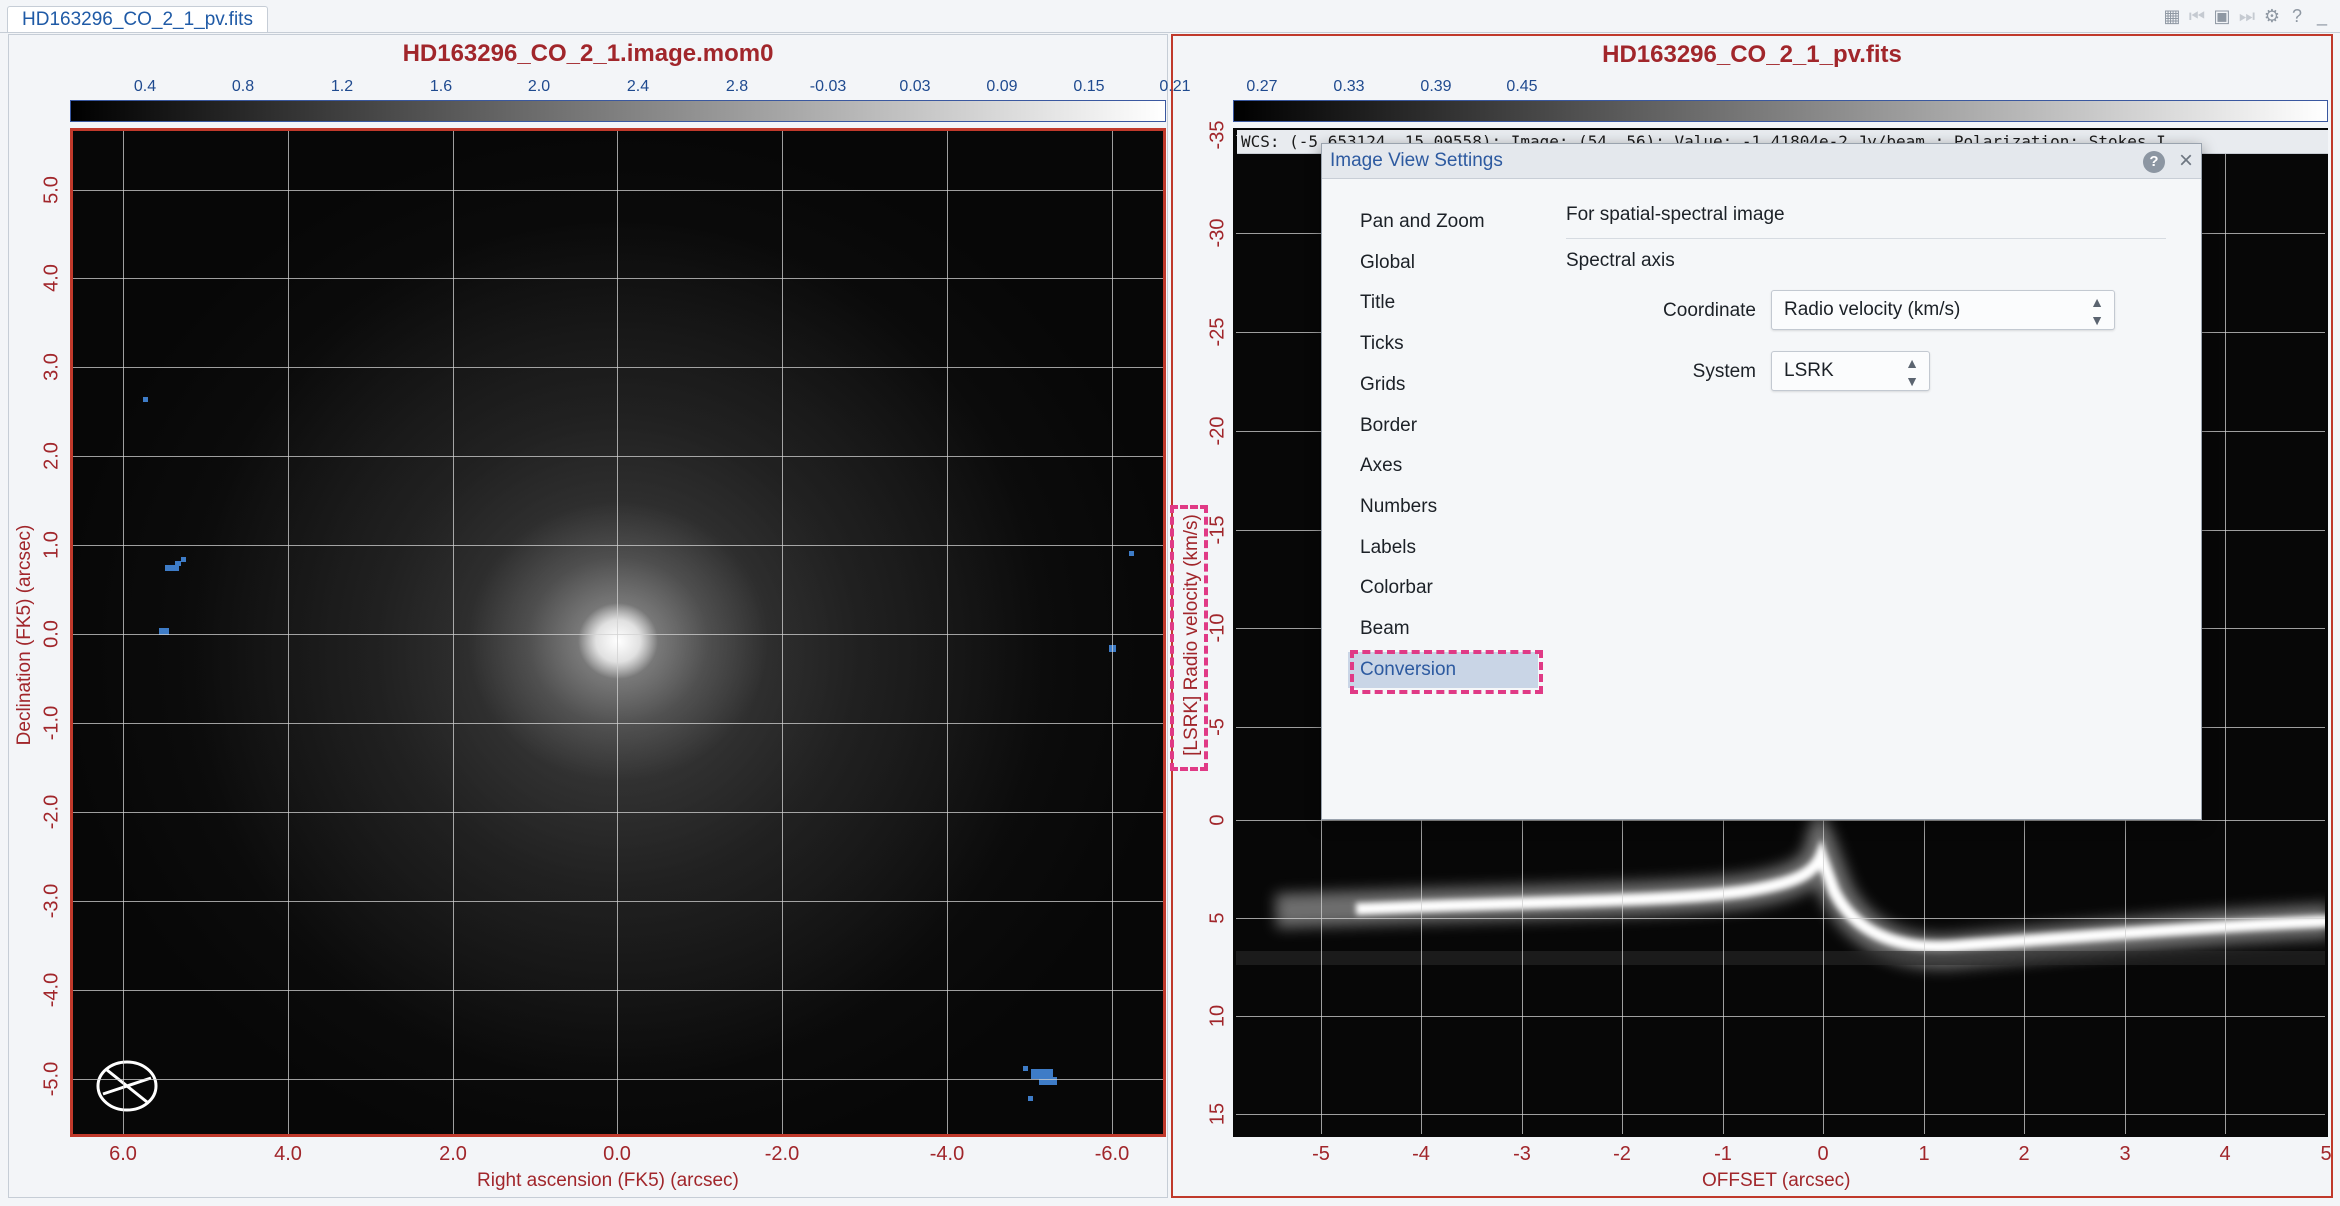 The image size is (2340, 1206). Describe the element at coordinates (1389, 425) in the screenshot. I see `nav-item-border: Border` at that location.